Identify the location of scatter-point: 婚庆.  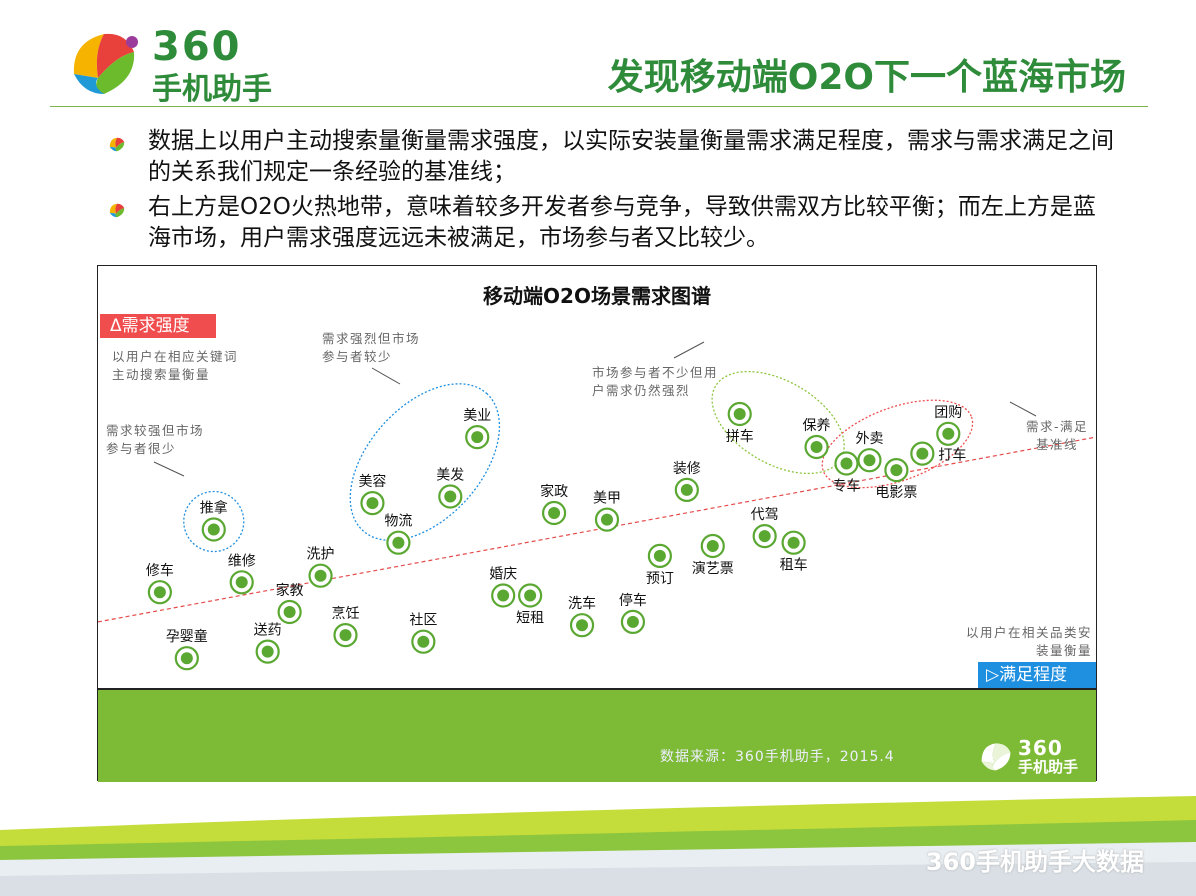
(503, 587).